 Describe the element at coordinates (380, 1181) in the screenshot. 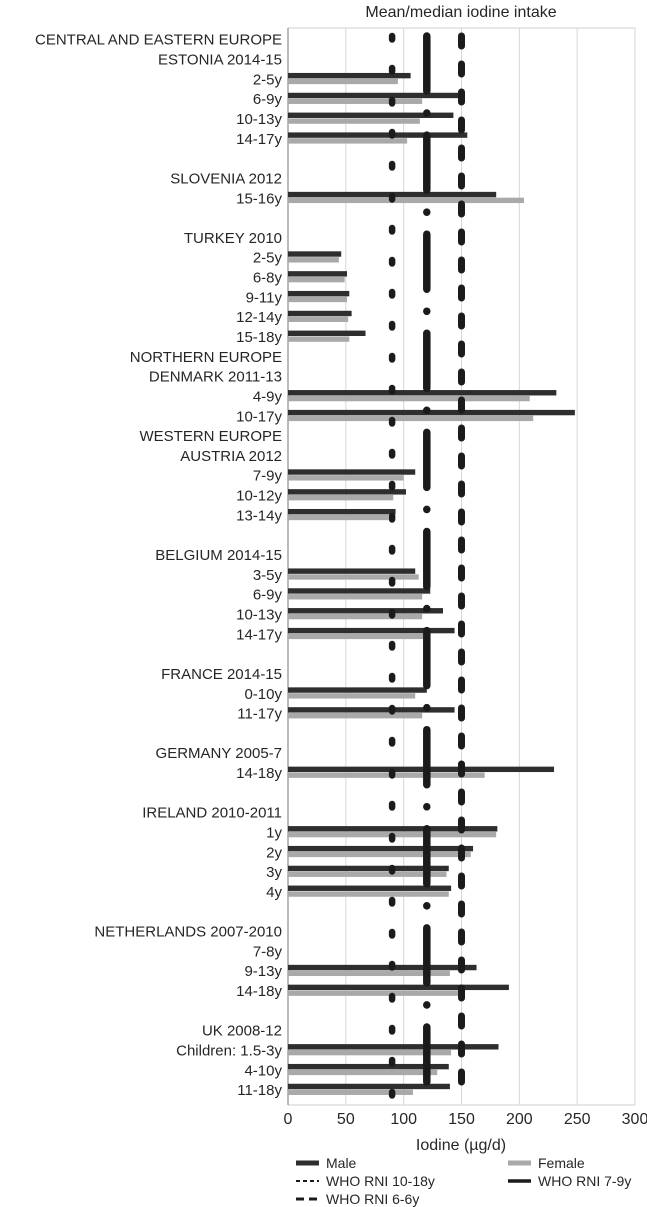

I see `legend-label: WHO RNI 10-18y` at that location.